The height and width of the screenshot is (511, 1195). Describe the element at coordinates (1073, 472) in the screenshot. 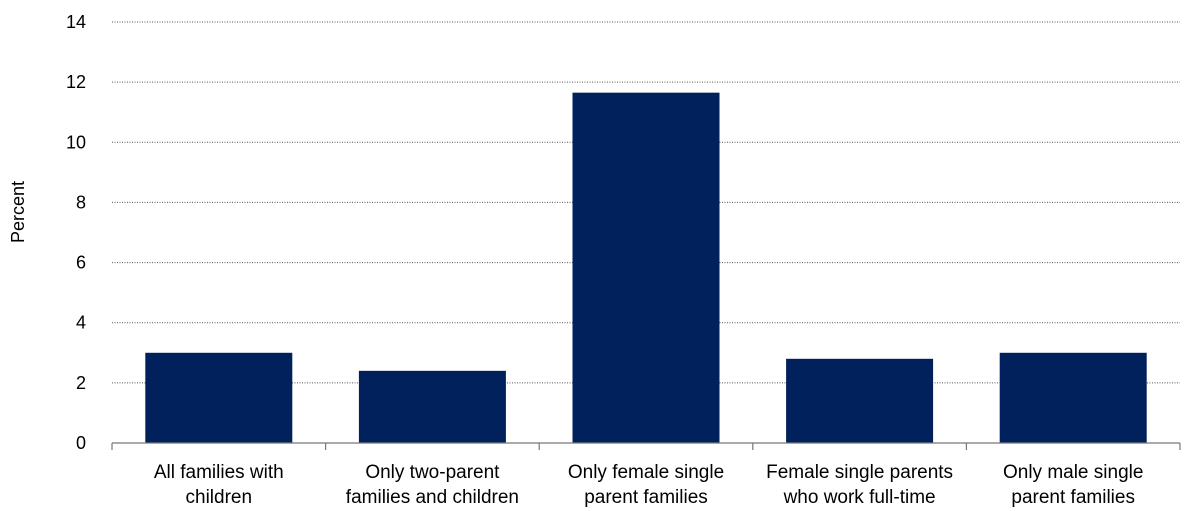

I see `x-category-label: Only male single` at that location.